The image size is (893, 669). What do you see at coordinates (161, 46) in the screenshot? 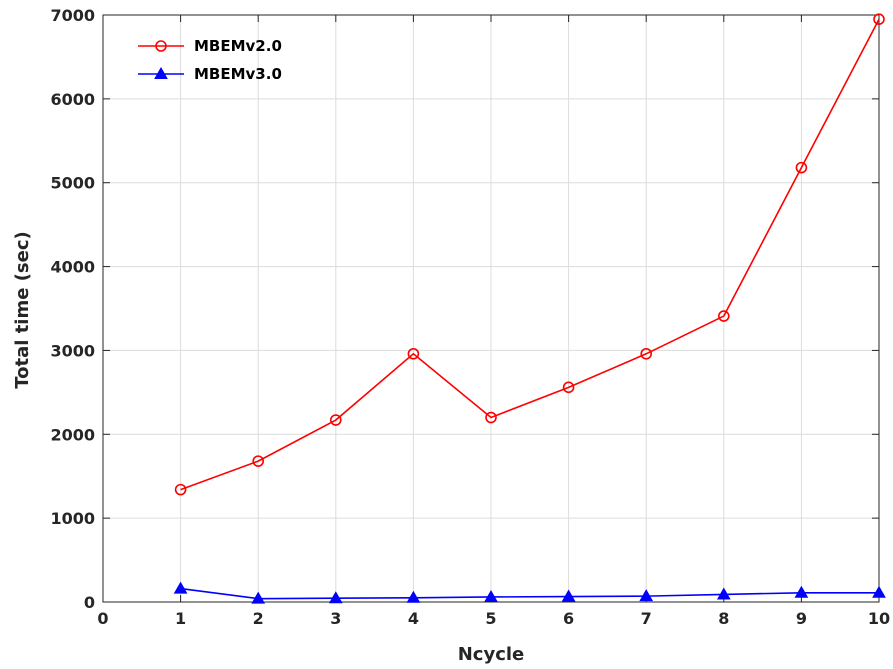
I see `legend-marker-MBEMv2.0` at bounding box center [161, 46].